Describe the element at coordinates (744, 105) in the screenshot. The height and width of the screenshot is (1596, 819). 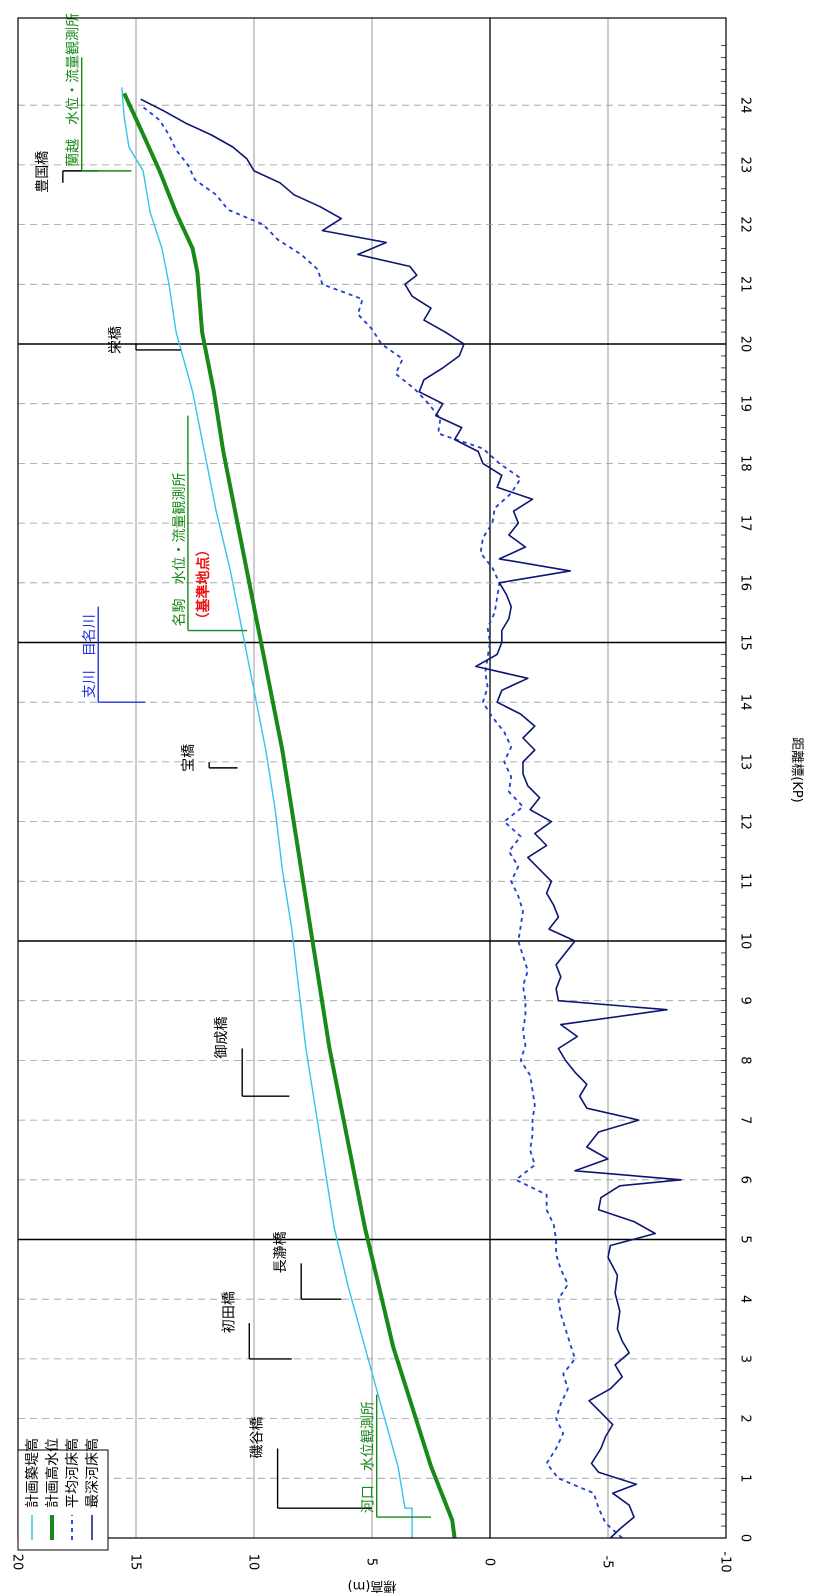
I see `x-tick-label: 24` at that location.